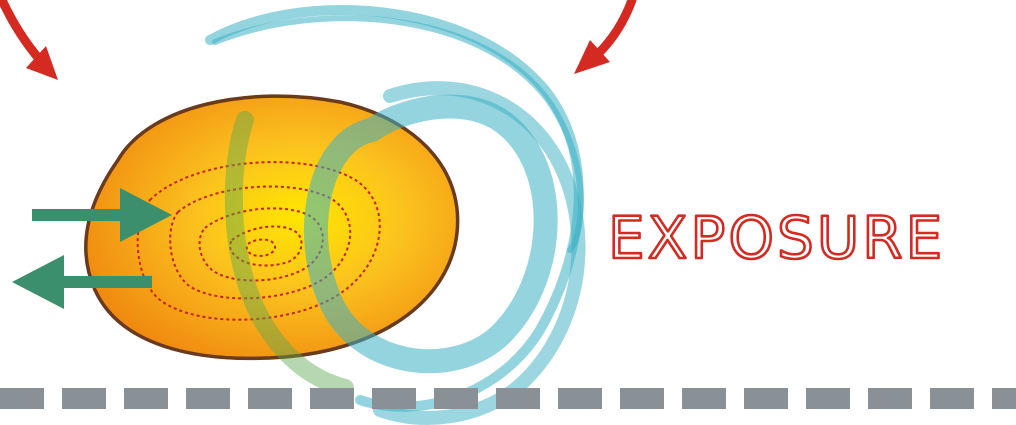 Image resolution: width=1016 pixels, height=425 pixels. What do you see at coordinates (82, 282) in the screenshot?
I see `arrow-left-icon` at bounding box center [82, 282].